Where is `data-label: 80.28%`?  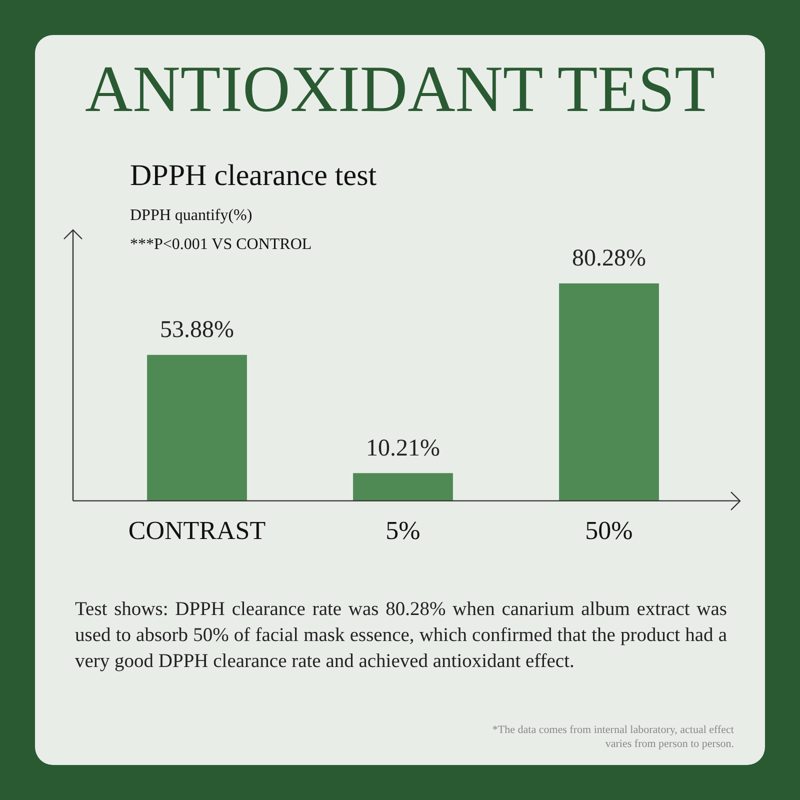 data-label: 80.28% is located at coordinates (609, 259).